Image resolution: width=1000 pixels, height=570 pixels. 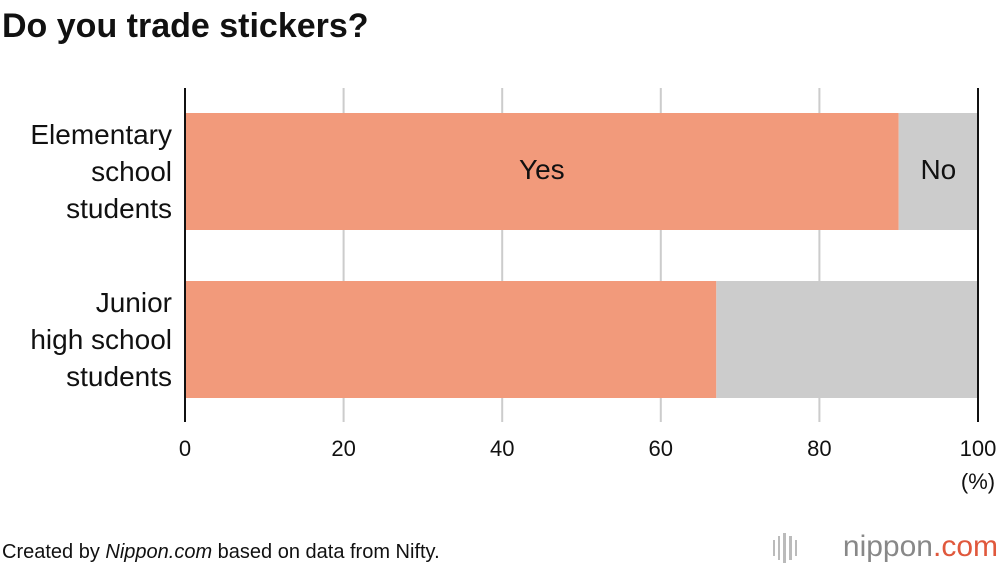 I want to click on logo-icon, so click(x=785, y=548).